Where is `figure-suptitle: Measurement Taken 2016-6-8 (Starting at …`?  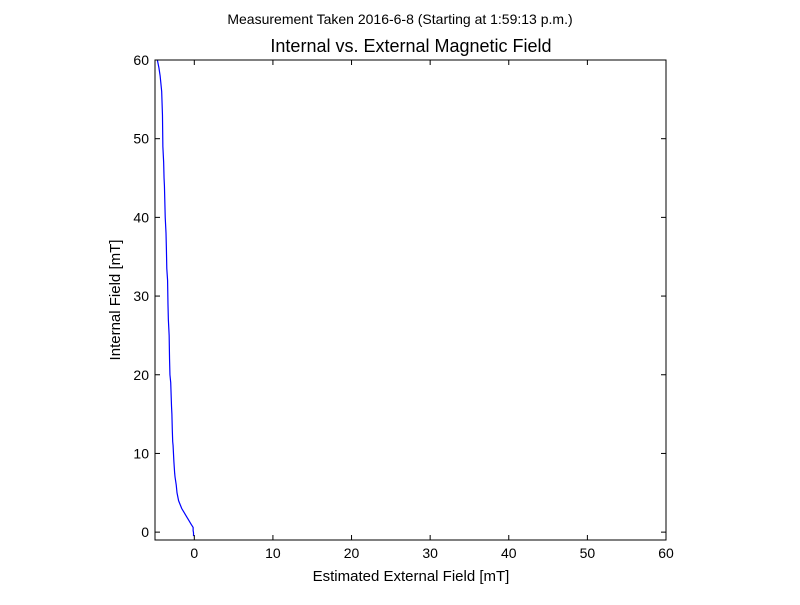 figure-suptitle: Measurement Taken 2016-6-8 (Starting at … is located at coordinates (399, 19).